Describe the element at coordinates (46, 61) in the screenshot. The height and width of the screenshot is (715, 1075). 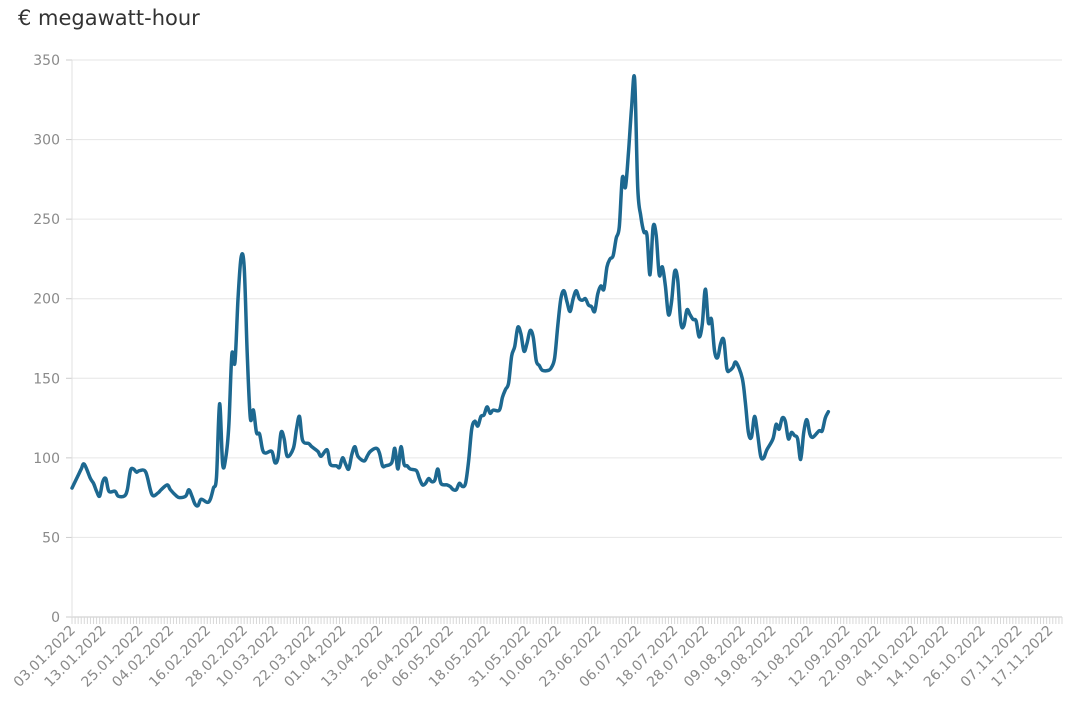
I see `y-tick-label: 350` at that location.